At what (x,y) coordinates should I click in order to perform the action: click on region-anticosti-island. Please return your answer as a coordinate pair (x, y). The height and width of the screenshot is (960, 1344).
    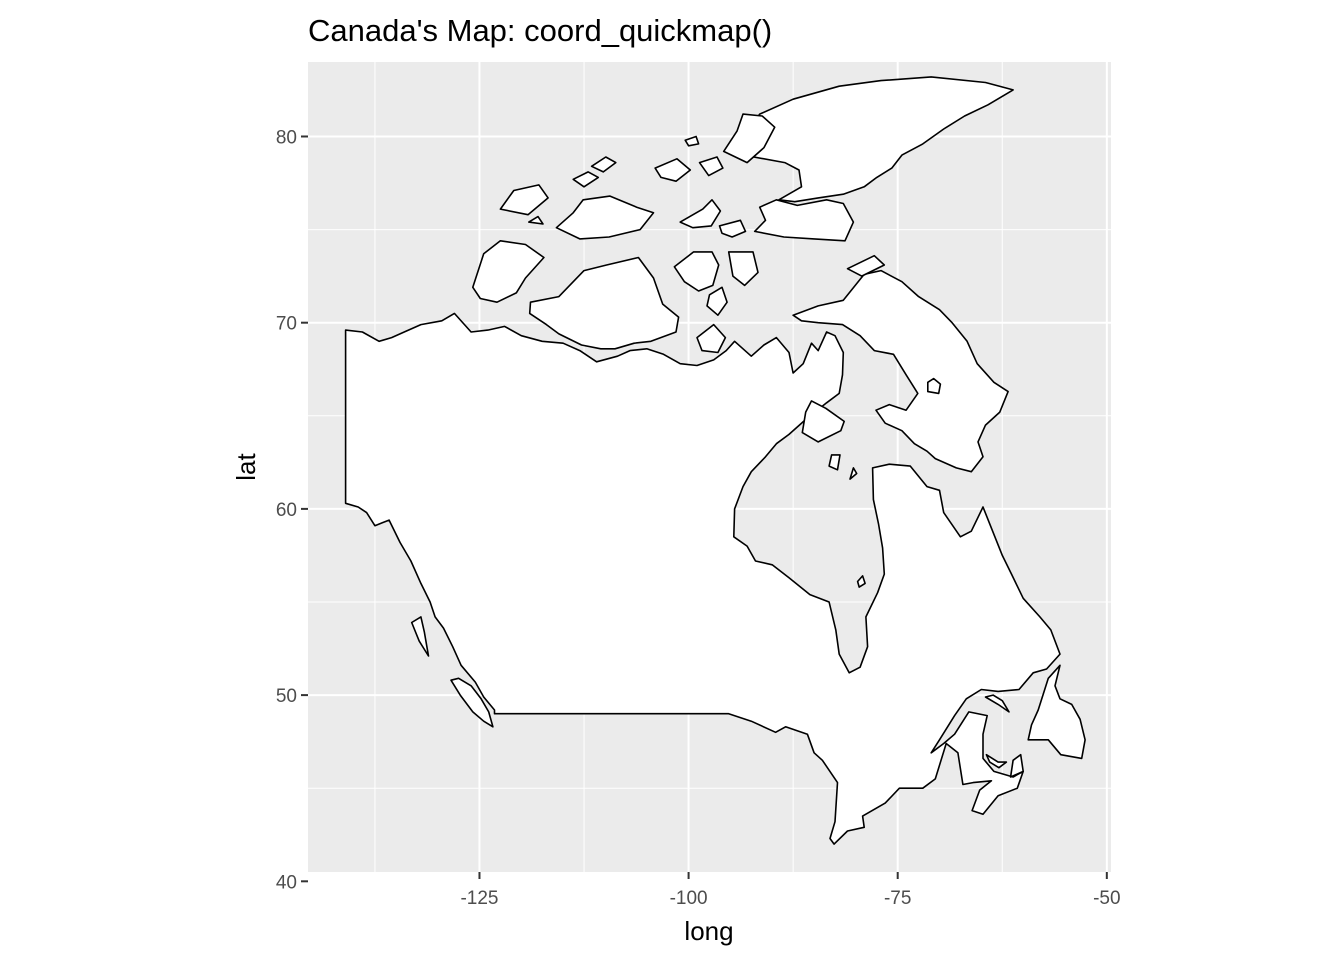
    Looking at the image, I should click on (997, 703).